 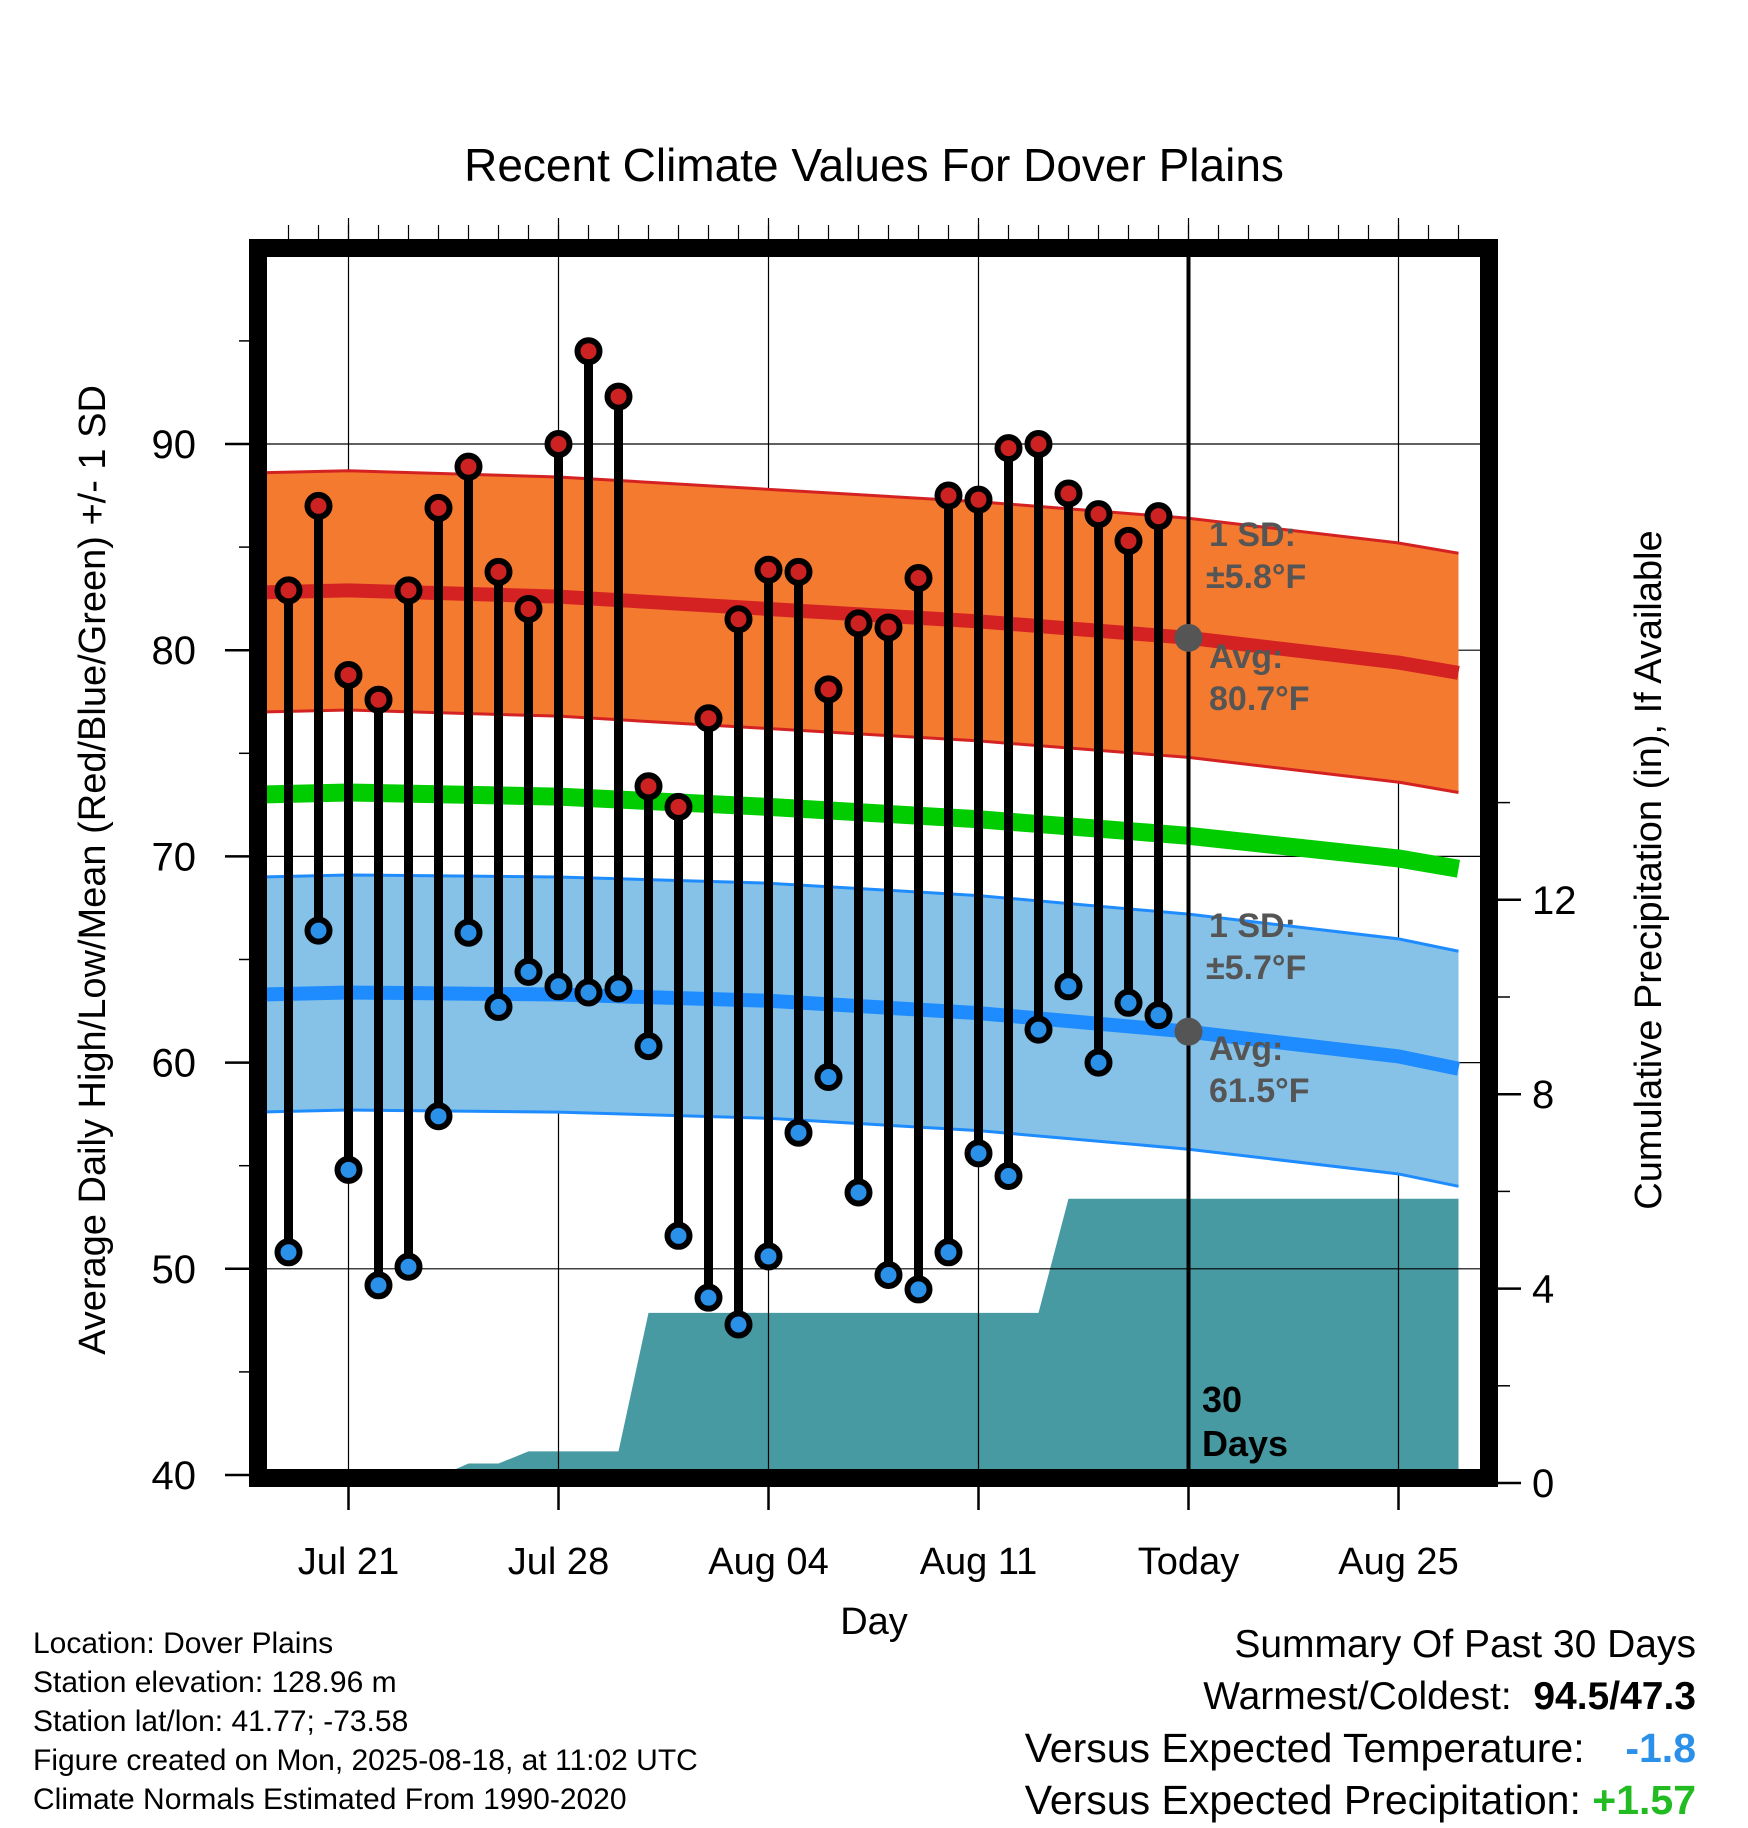 I want to click on y-right-tick-label: 8, so click(x=1543, y=1095).